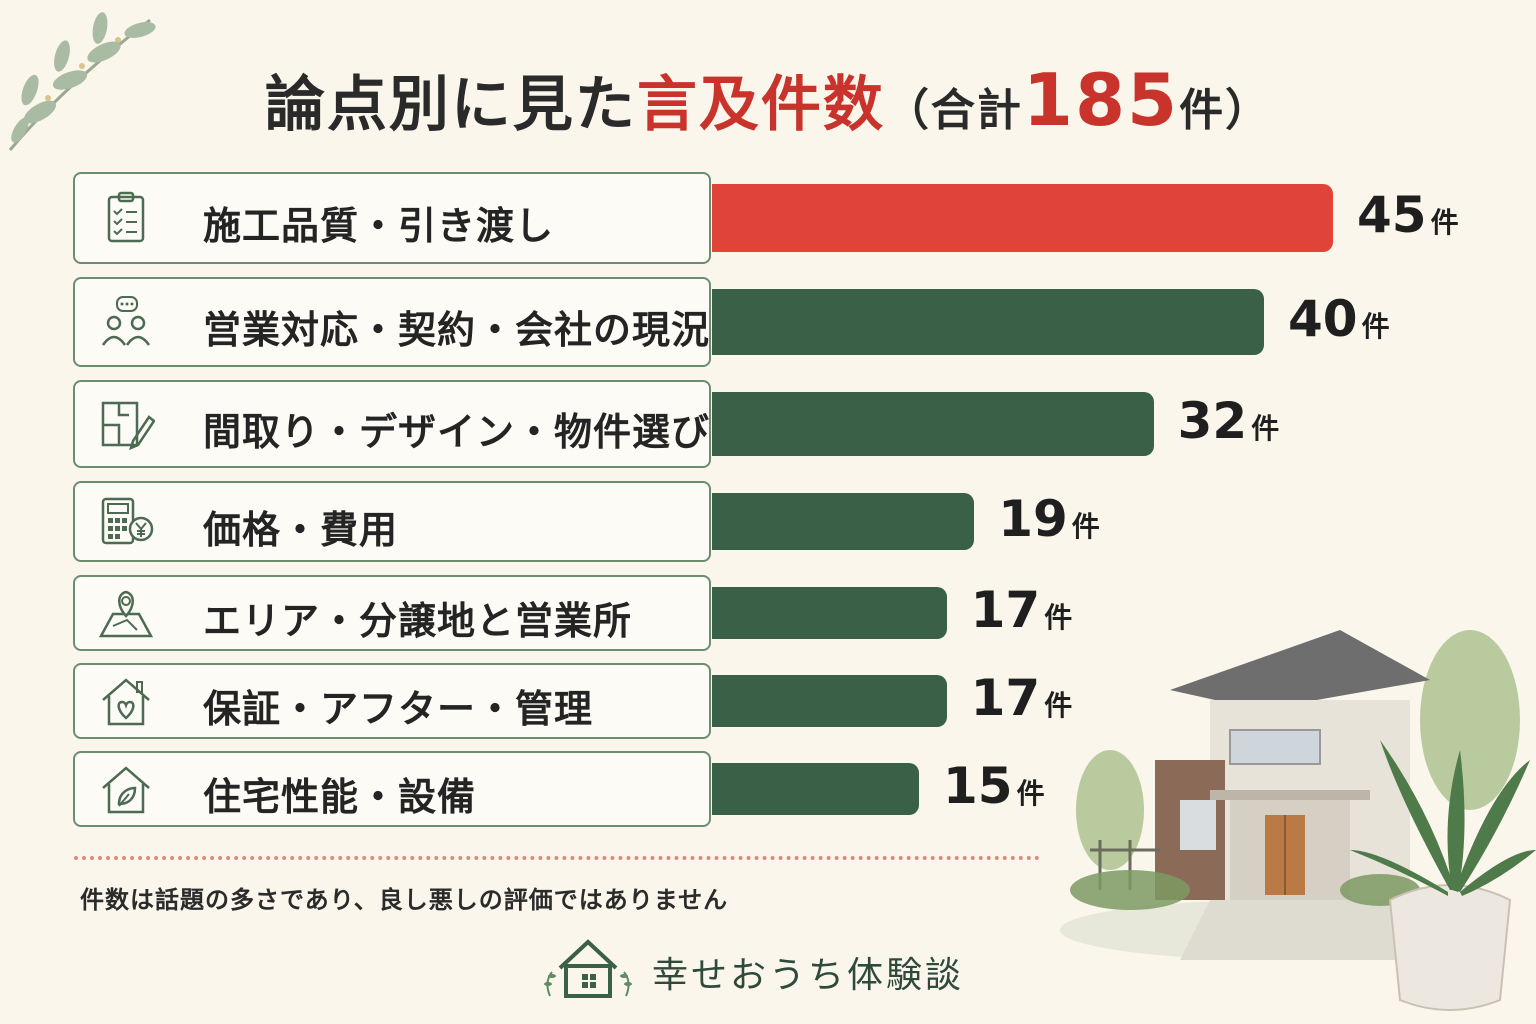 The height and width of the screenshot is (1024, 1536). What do you see at coordinates (1033, 518) in the screenshot?
I see `data-label-value: 19` at bounding box center [1033, 518].